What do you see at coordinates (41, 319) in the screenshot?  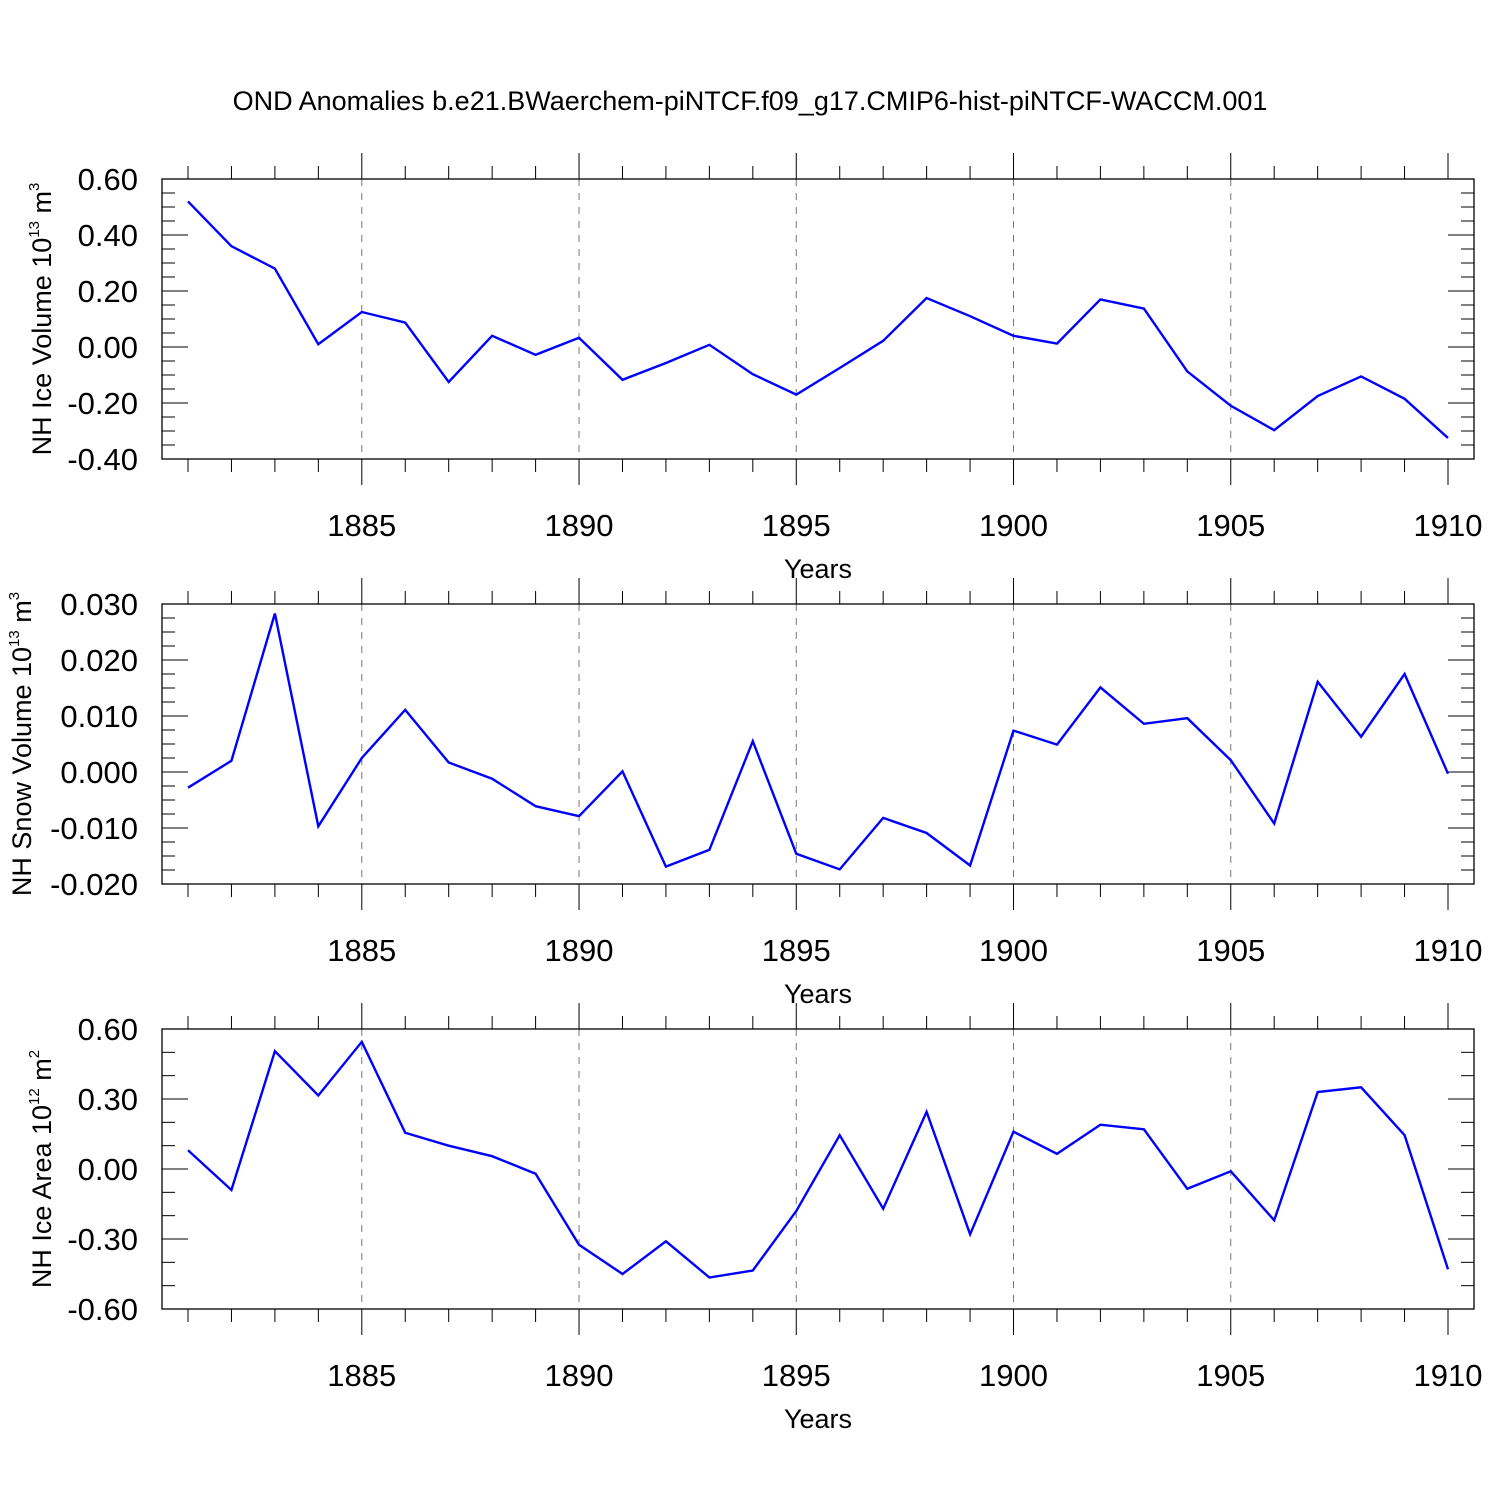 I see `y-axis-title: NH Ice Volume 1013 m3` at bounding box center [41, 319].